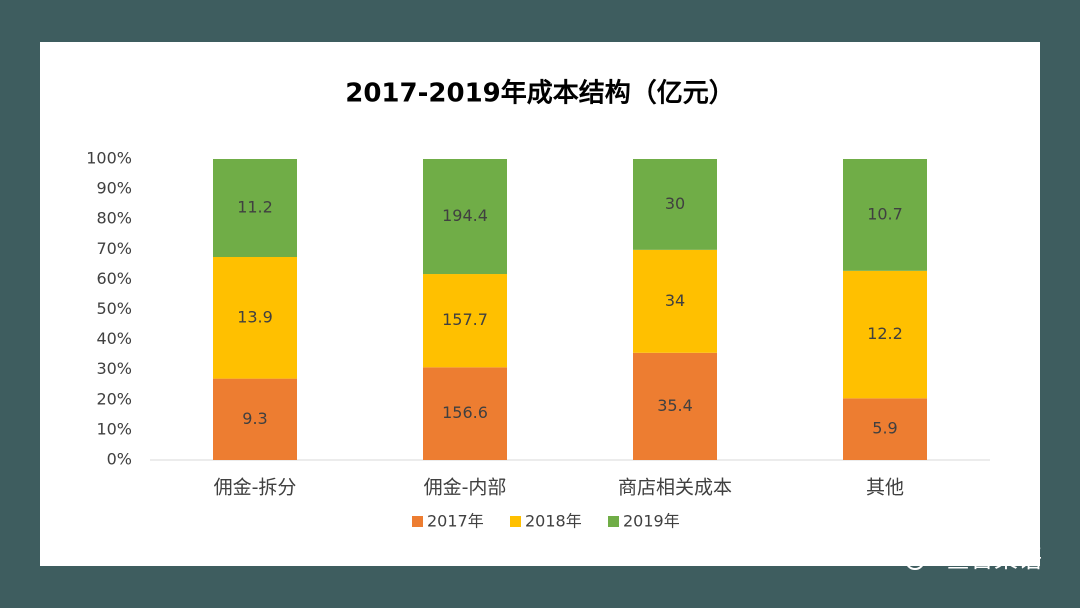 Image resolution: width=1080 pixels, height=608 pixels. I want to click on data-label: 10.7, so click(885, 213).